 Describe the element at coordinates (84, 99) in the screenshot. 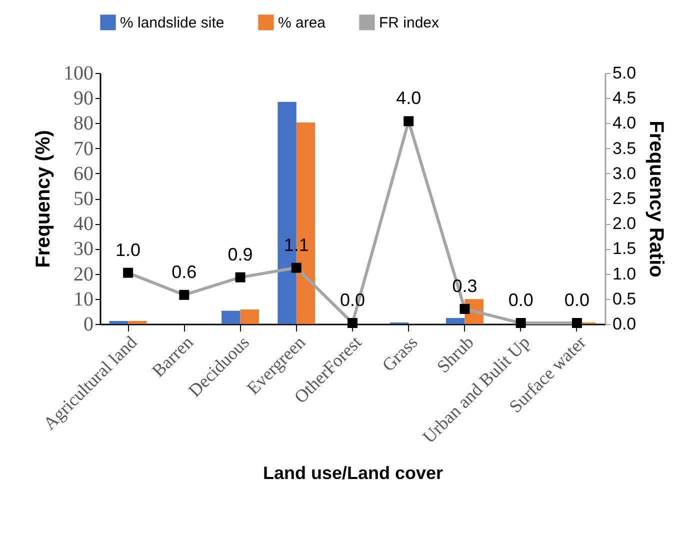

I see `y-tick-label: 90` at that location.